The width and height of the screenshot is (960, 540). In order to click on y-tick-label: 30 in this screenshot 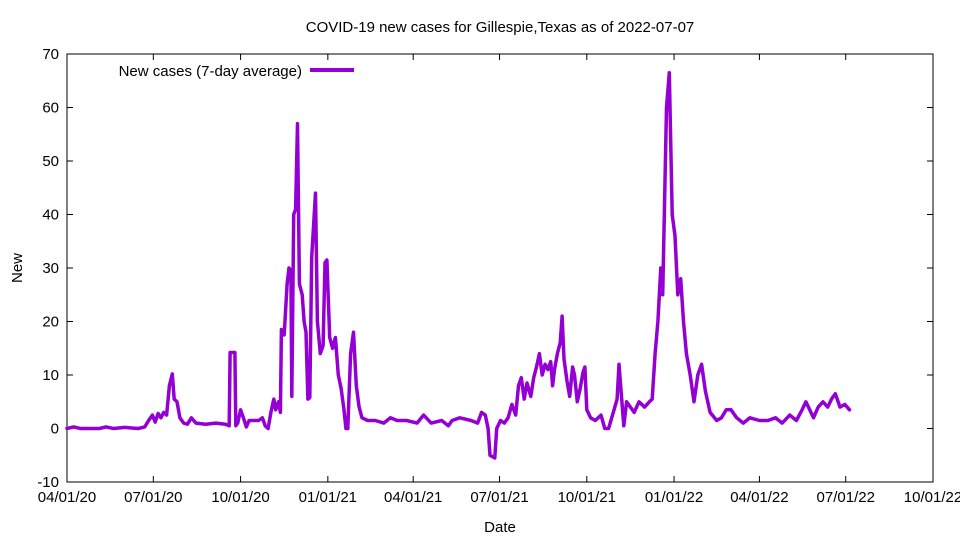, I will do `click(50, 268)`.